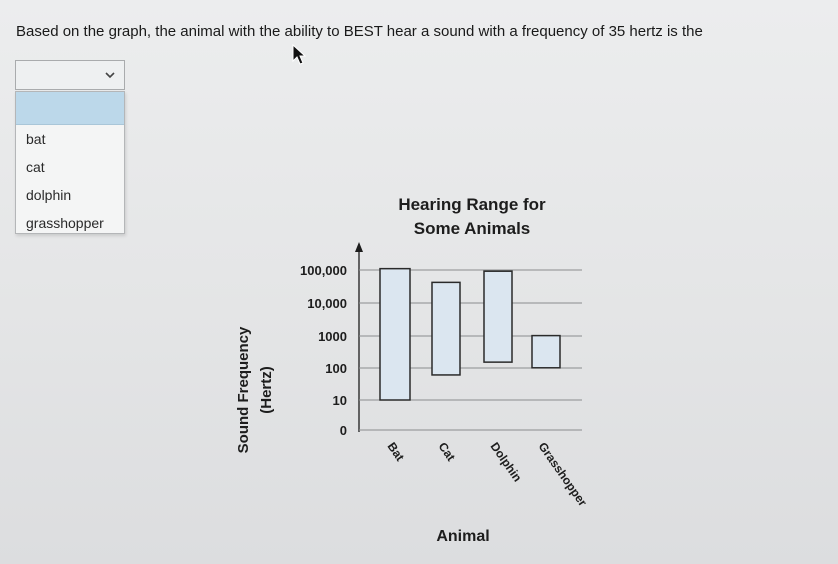 This screenshot has height=564, width=838. Describe the element at coordinates (323, 350) in the screenshot. I see `chart-y-ticks: 0 10 100 1000 10,000 100,000` at that location.